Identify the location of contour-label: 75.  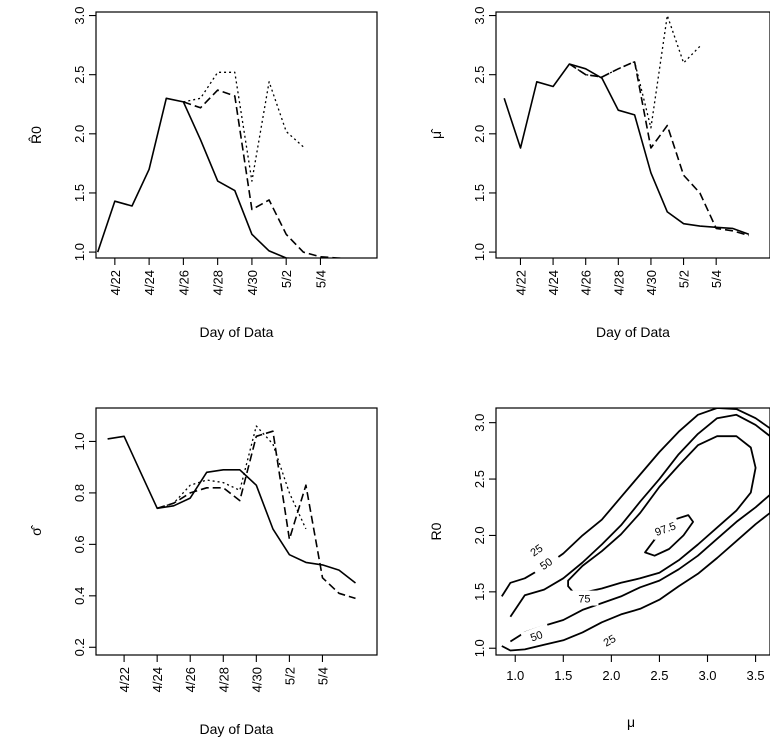
(584, 600).